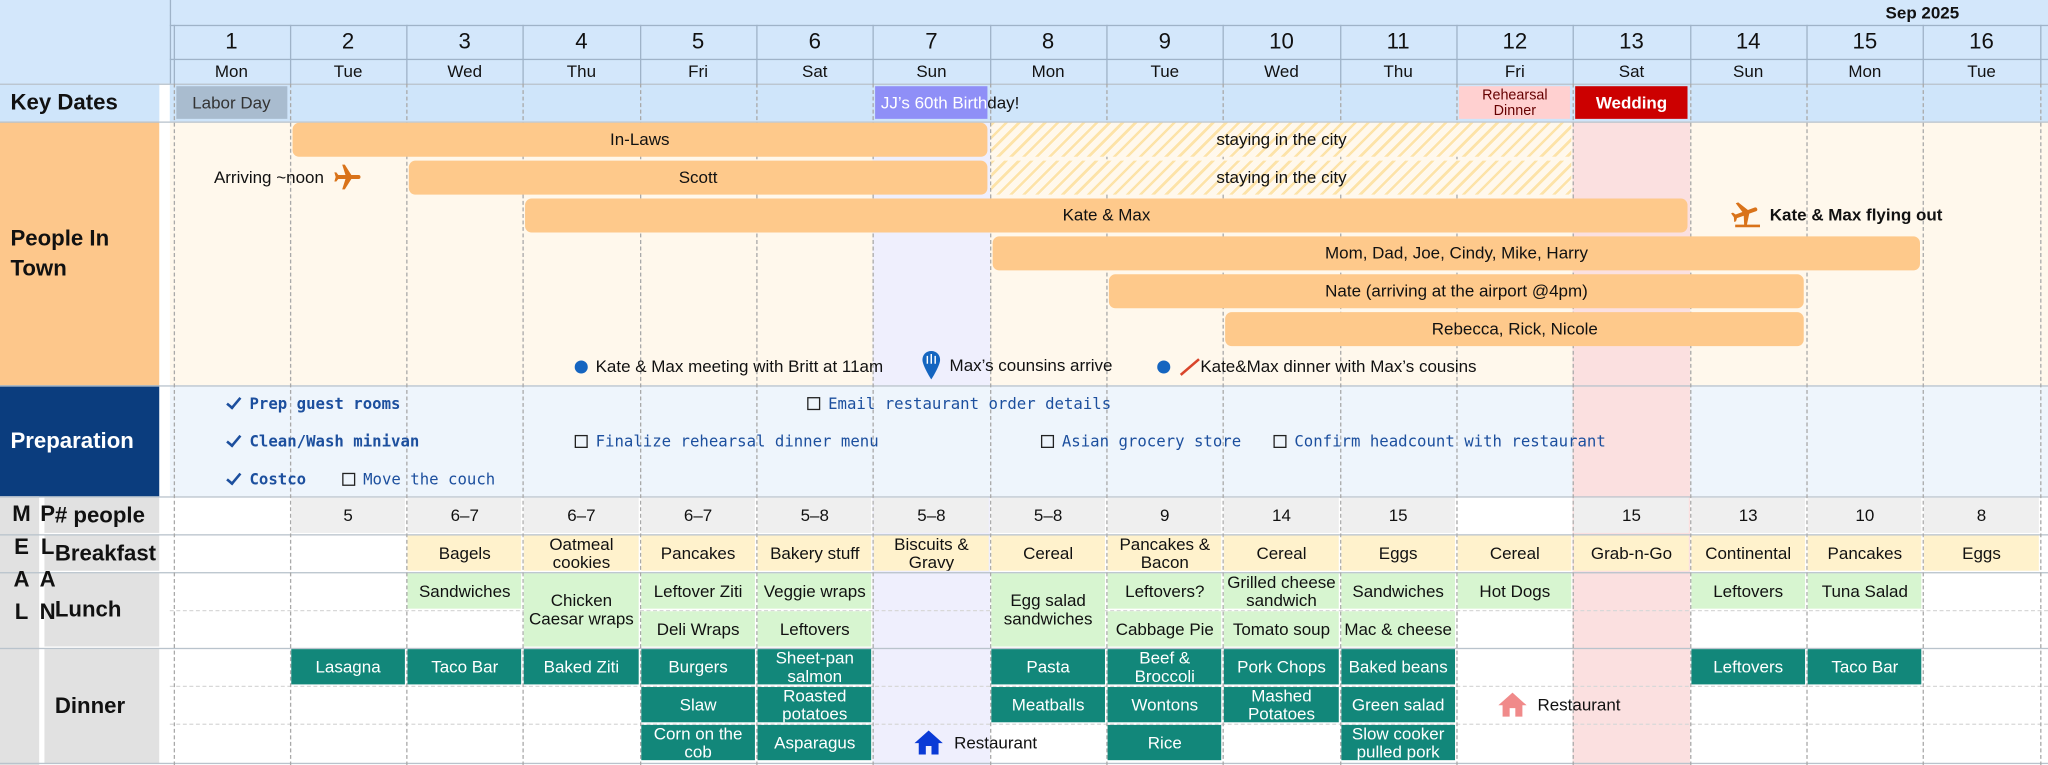 The width and height of the screenshot is (2048, 765). Describe the element at coordinates (1398, 553) in the screenshot. I see `breakfast: Eggs` at that location.